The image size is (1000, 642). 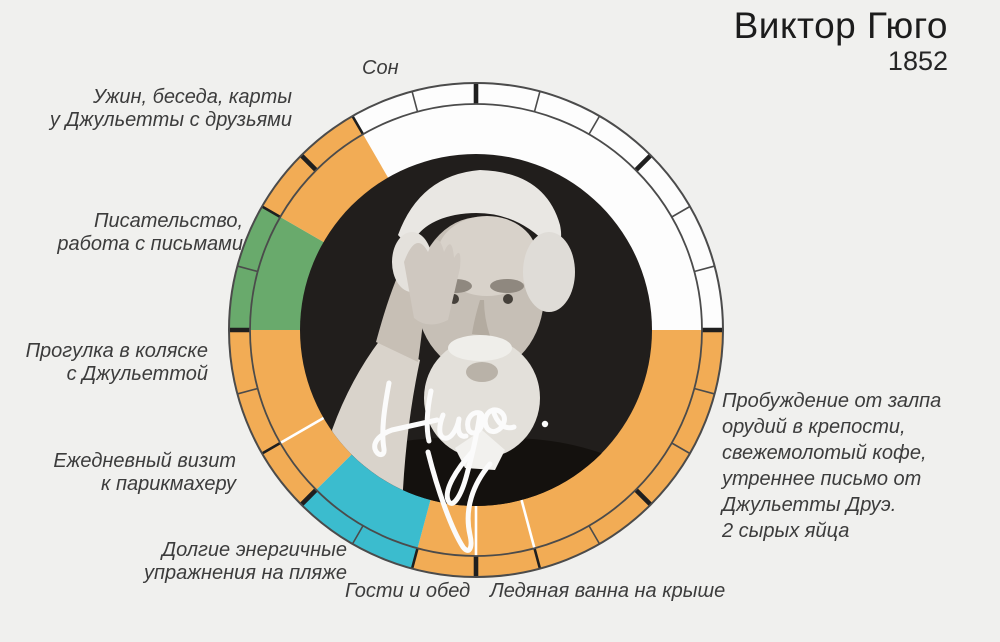 I want to click on callout-sleep: Сон, so click(x=380, y=68).